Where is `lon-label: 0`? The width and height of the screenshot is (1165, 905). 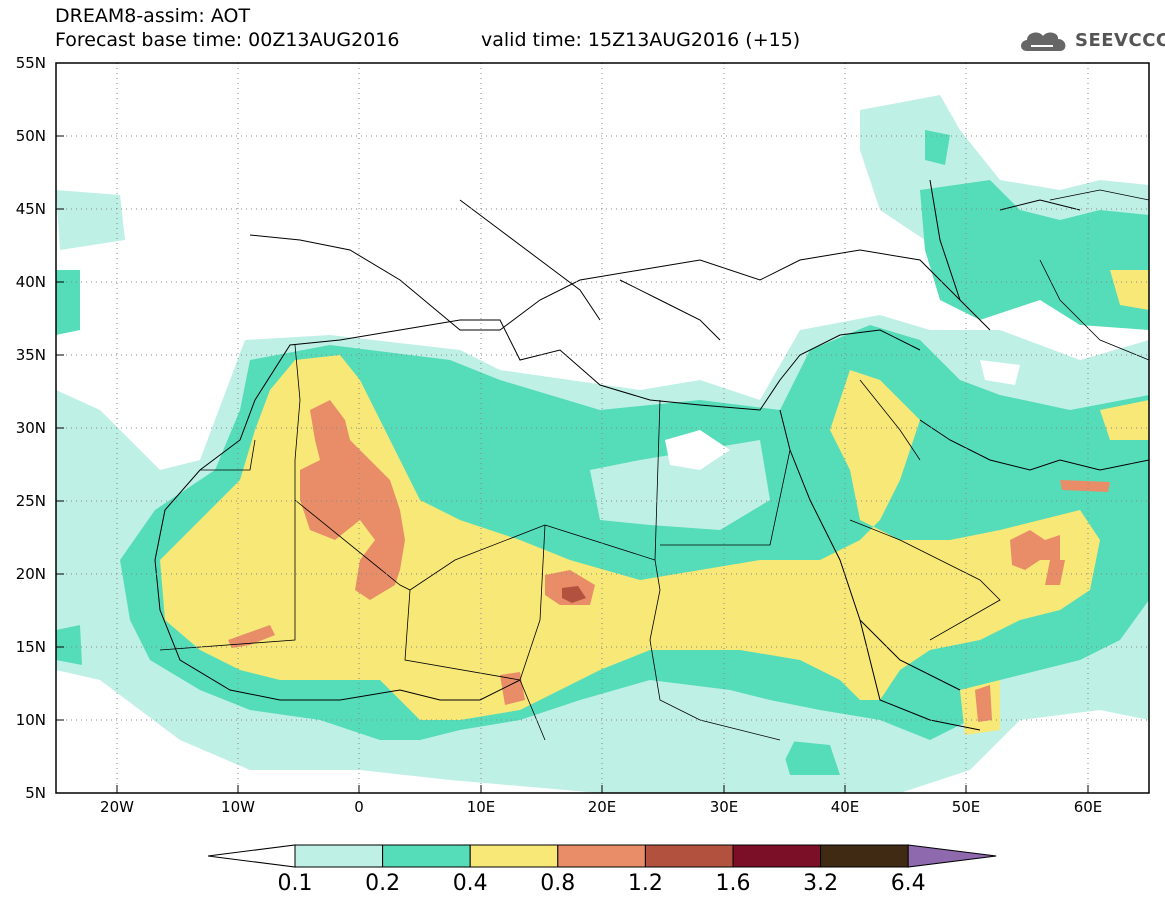 lon-label: 0 is located at coordinates (359, 807).